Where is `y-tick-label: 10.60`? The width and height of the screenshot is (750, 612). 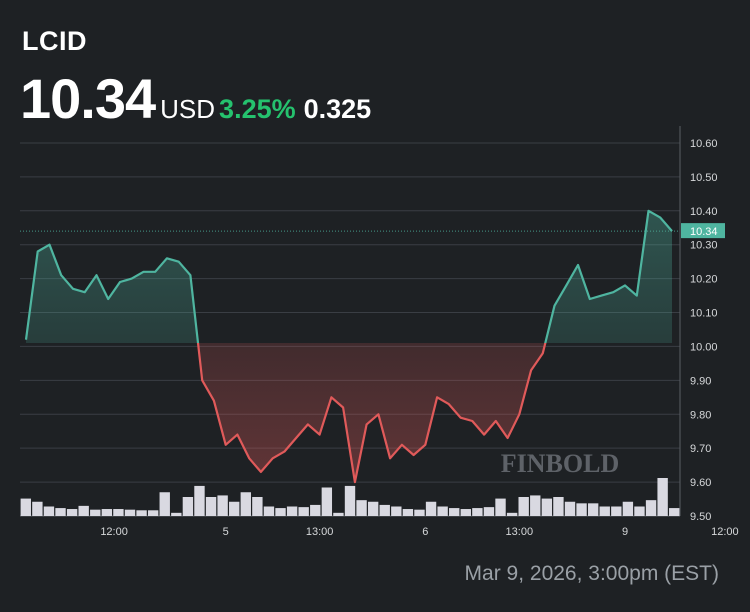 y-tick-label: 10.60 is located at coordinates (704, 144).